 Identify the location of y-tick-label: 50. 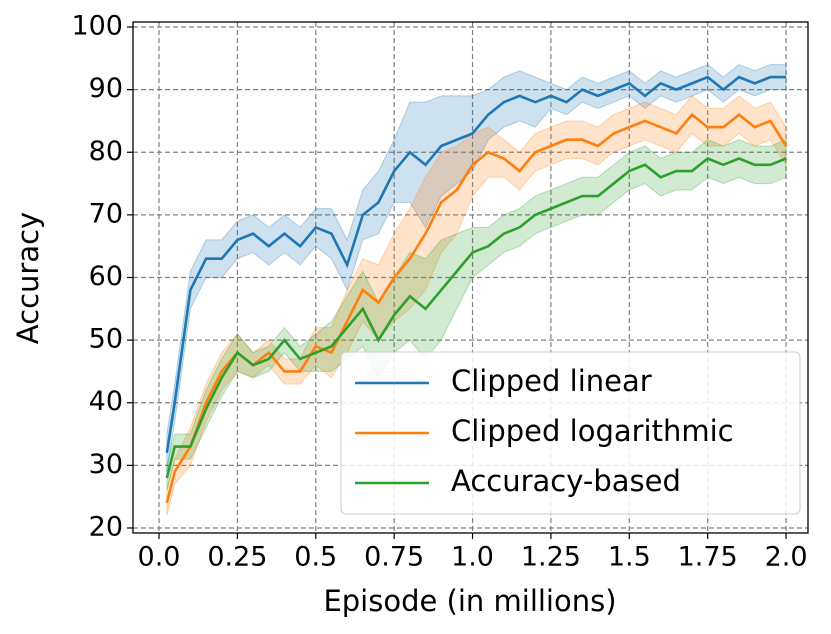
(106, 339).